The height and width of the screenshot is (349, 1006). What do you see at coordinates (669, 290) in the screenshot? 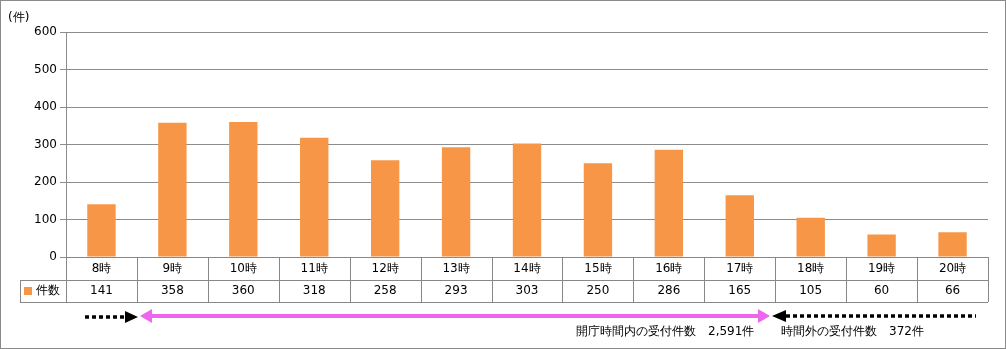
I see `data-label: 286` at bounding box center [669, 290].